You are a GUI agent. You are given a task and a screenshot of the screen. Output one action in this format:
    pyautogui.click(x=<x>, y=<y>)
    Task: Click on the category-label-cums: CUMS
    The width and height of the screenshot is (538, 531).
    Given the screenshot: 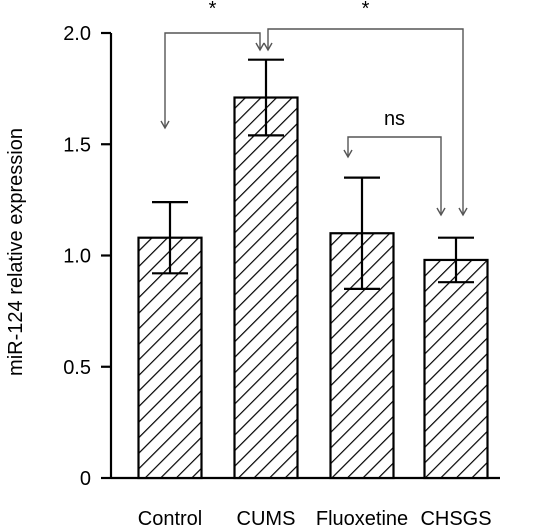 What is the action you would take?
    pyautogui.click(x=266, y=519)
    